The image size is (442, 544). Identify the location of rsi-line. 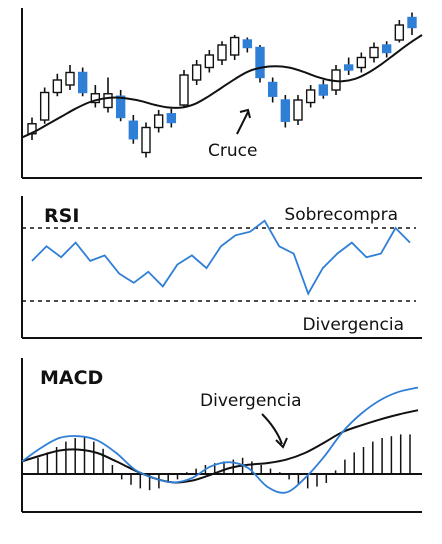
(221, 257).